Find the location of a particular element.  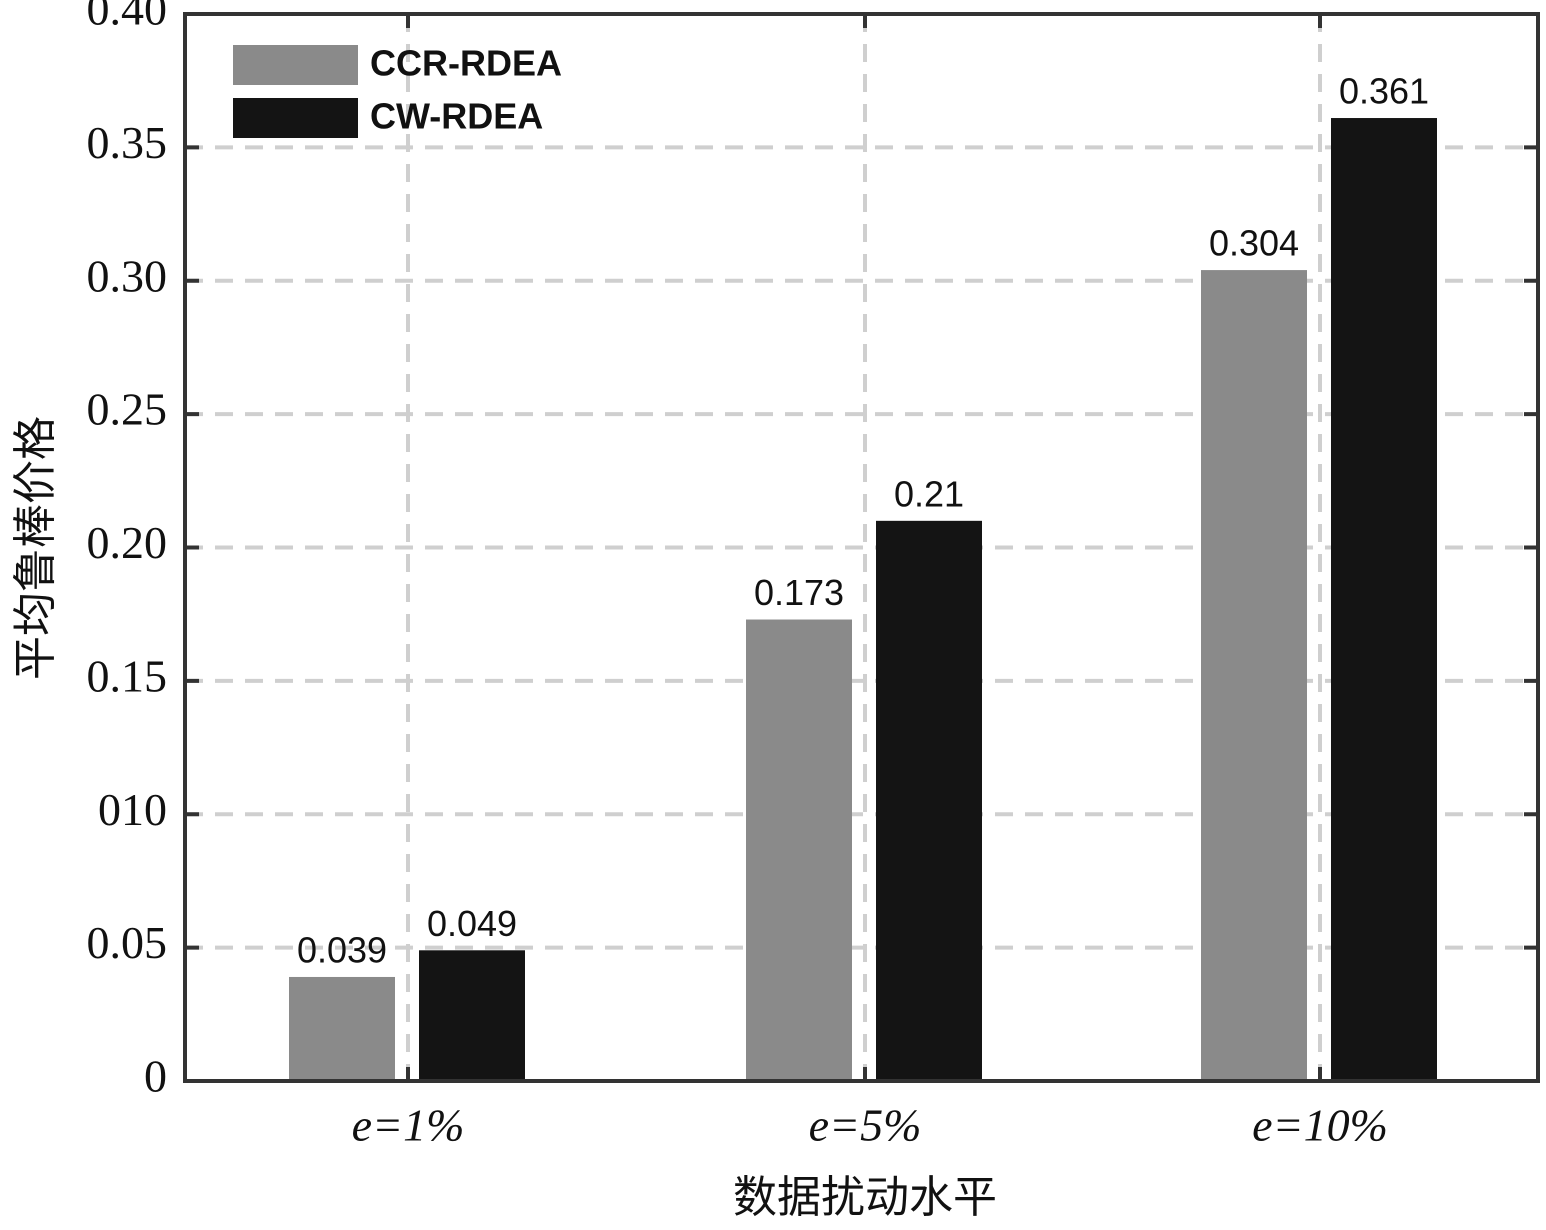

y-axis-label: 平均鲁棒价格 is located at coordinates (35, 548).